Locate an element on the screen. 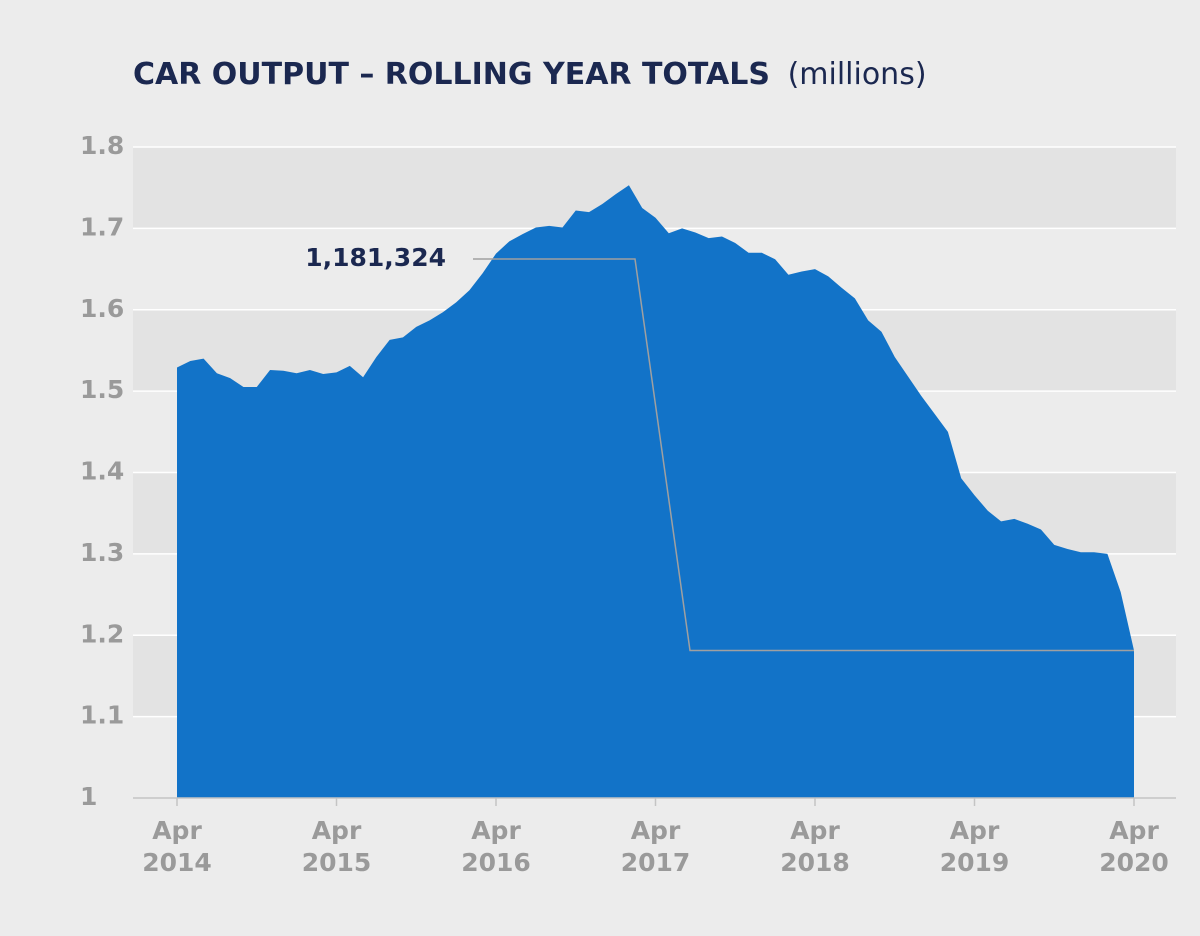 The width and height of the screenshot is (1200, 936). y-tick-label: 1.1 is located at coordinates (102, 715).